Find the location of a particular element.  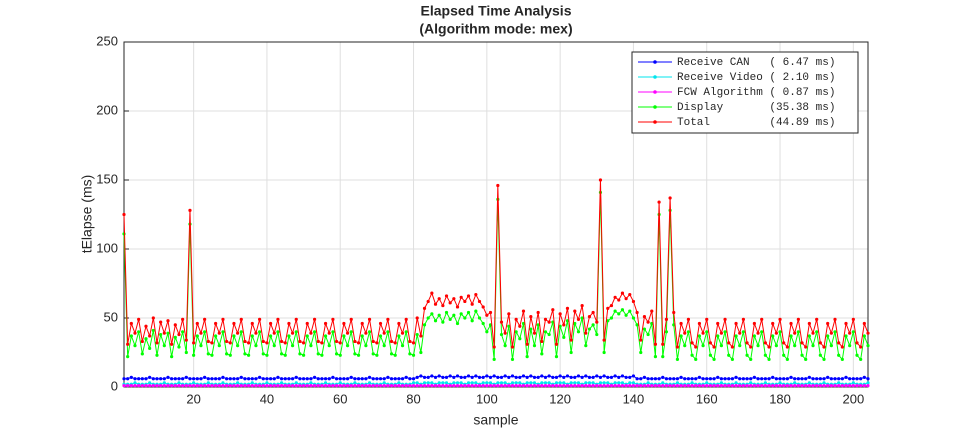

chart-title: Elapsed Time Analysis is located at coordinates (496, 11).